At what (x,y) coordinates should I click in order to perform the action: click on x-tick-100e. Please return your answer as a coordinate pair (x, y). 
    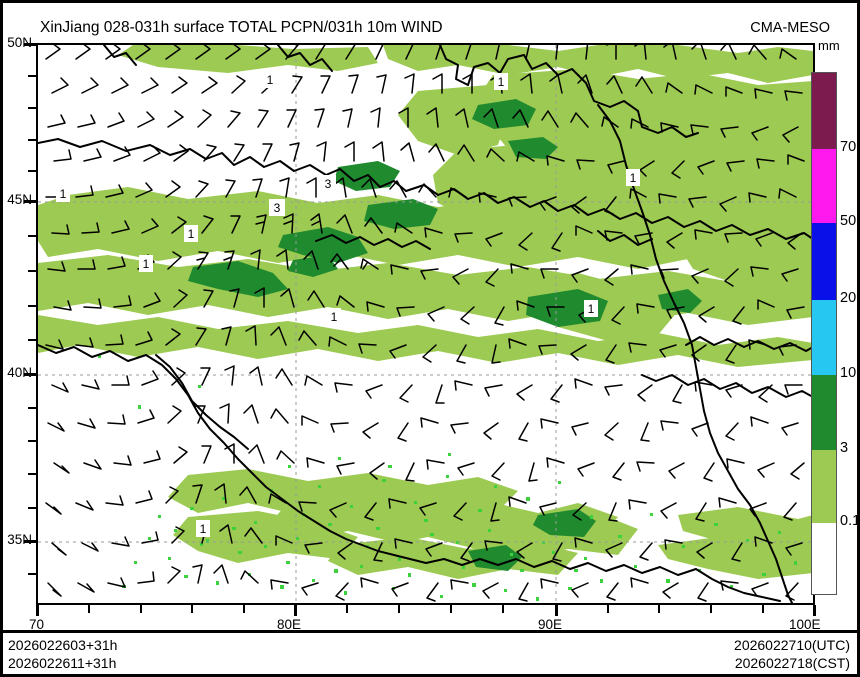
    Looking at the image, I should click on (814, 610).